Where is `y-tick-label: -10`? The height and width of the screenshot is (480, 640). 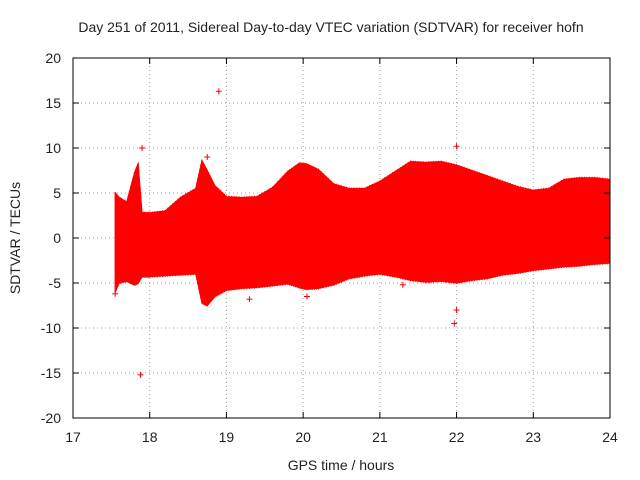
y-tick-label: -10 is located at coordinates (51, 328).